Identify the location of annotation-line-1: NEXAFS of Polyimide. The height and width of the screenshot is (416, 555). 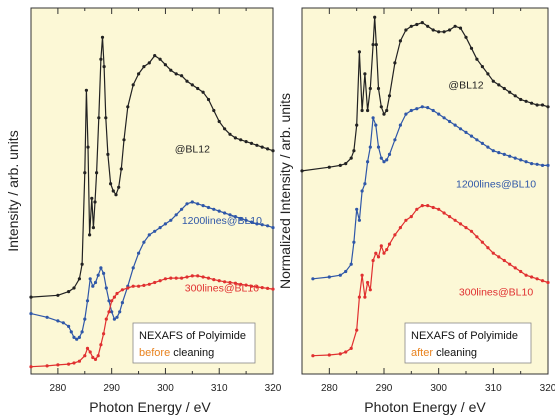
(192, 336).